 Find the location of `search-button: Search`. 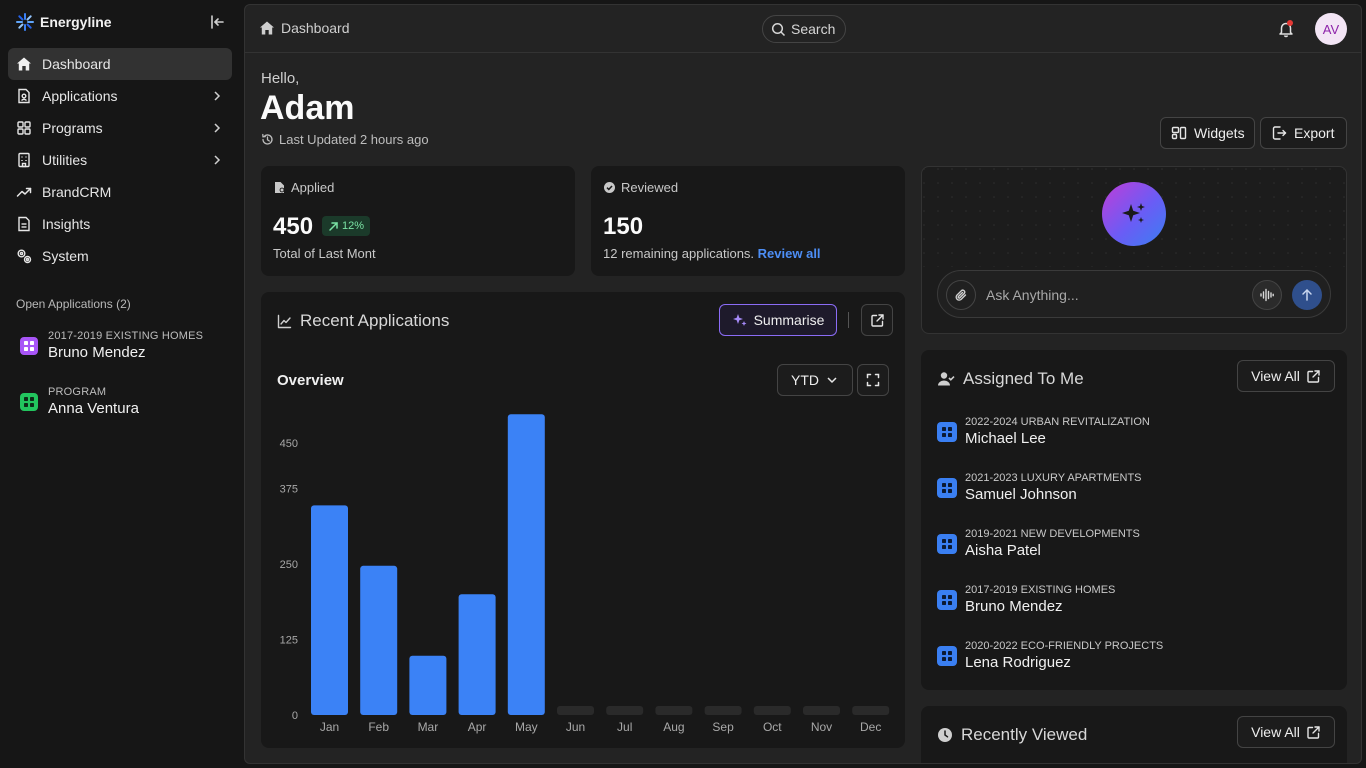

search-button: Search is located at coordinates (804, 29).